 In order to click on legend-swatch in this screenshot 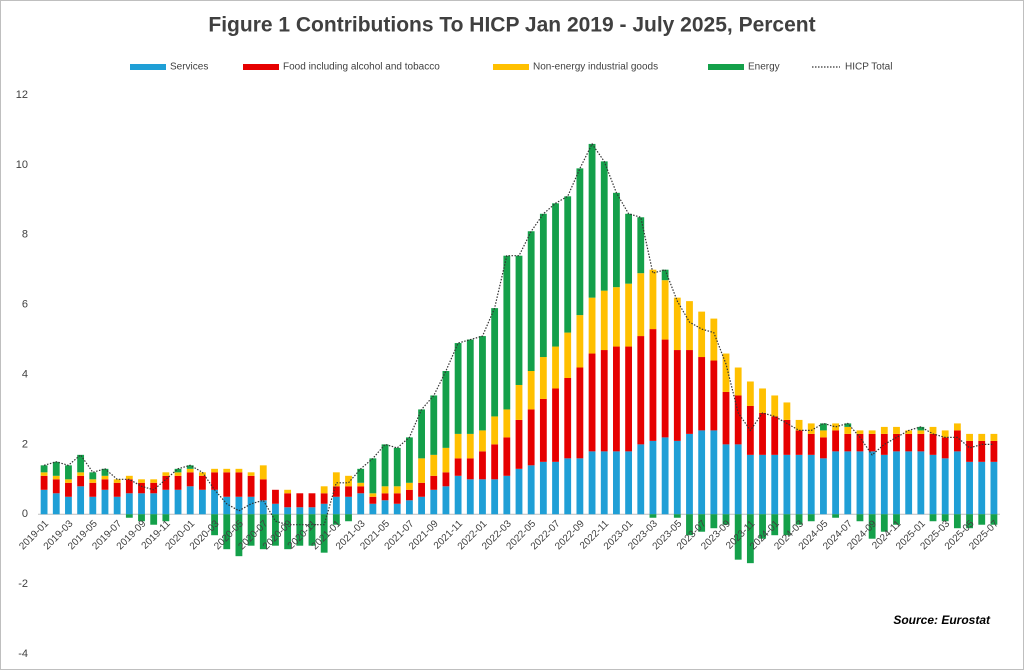, I will do `click(511, 67)`.